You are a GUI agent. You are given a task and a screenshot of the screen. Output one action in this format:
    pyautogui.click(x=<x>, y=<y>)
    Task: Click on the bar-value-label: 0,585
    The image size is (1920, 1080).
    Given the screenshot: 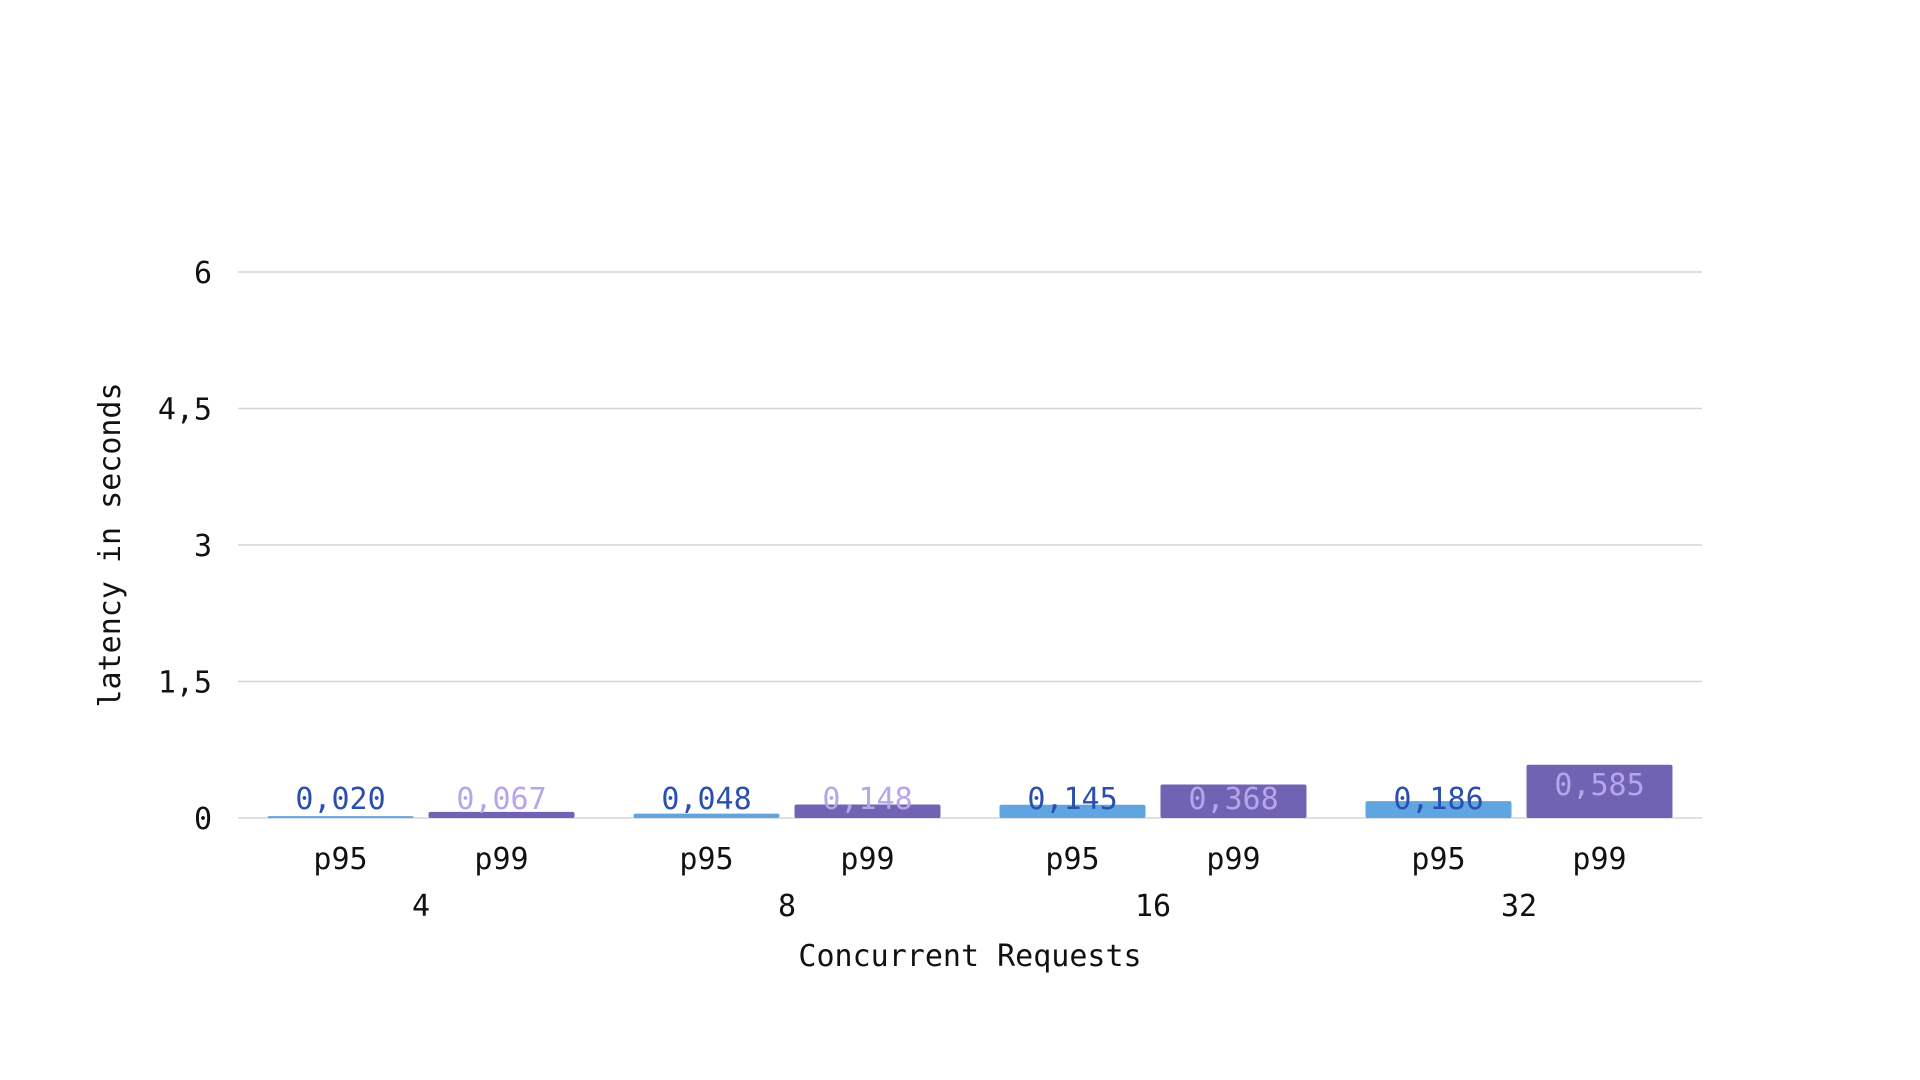 What is the action you would take?
    pyautogui.click(x=1599, y=785)
    